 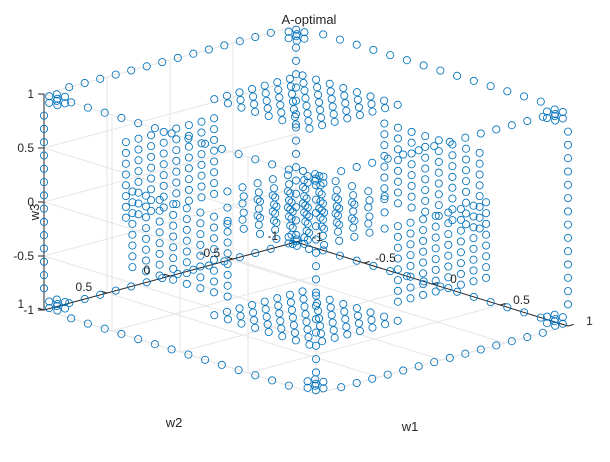 What do you see at coordinates (180, 190) in the screenshot?
I see `gridline-wally-z` at bounding box center [180, 190].